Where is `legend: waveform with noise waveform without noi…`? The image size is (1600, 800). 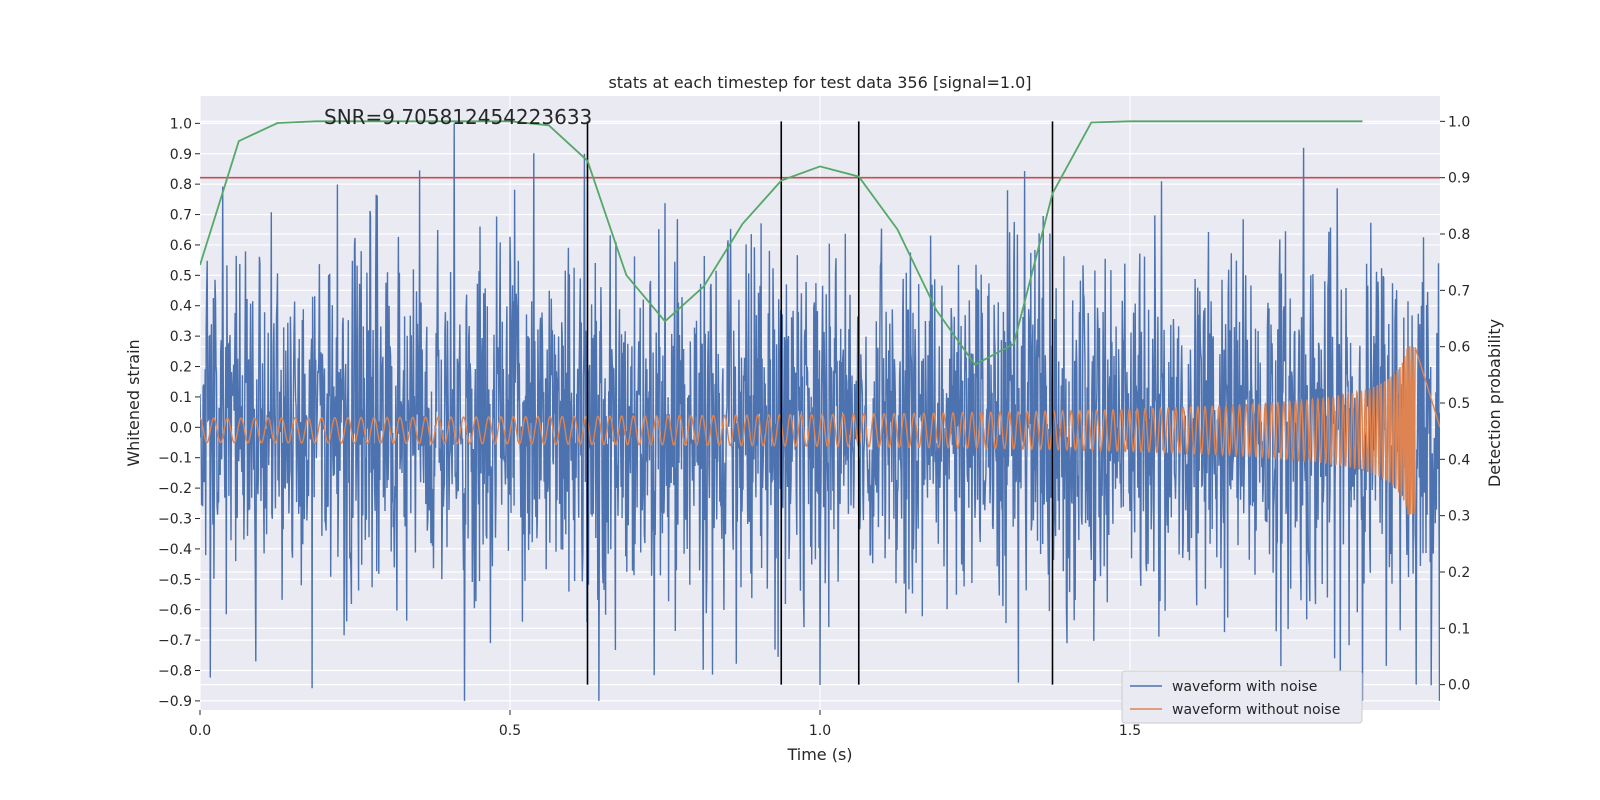 legend: waveform with noise waveform without noi… is located at coordinates (1242, 697).